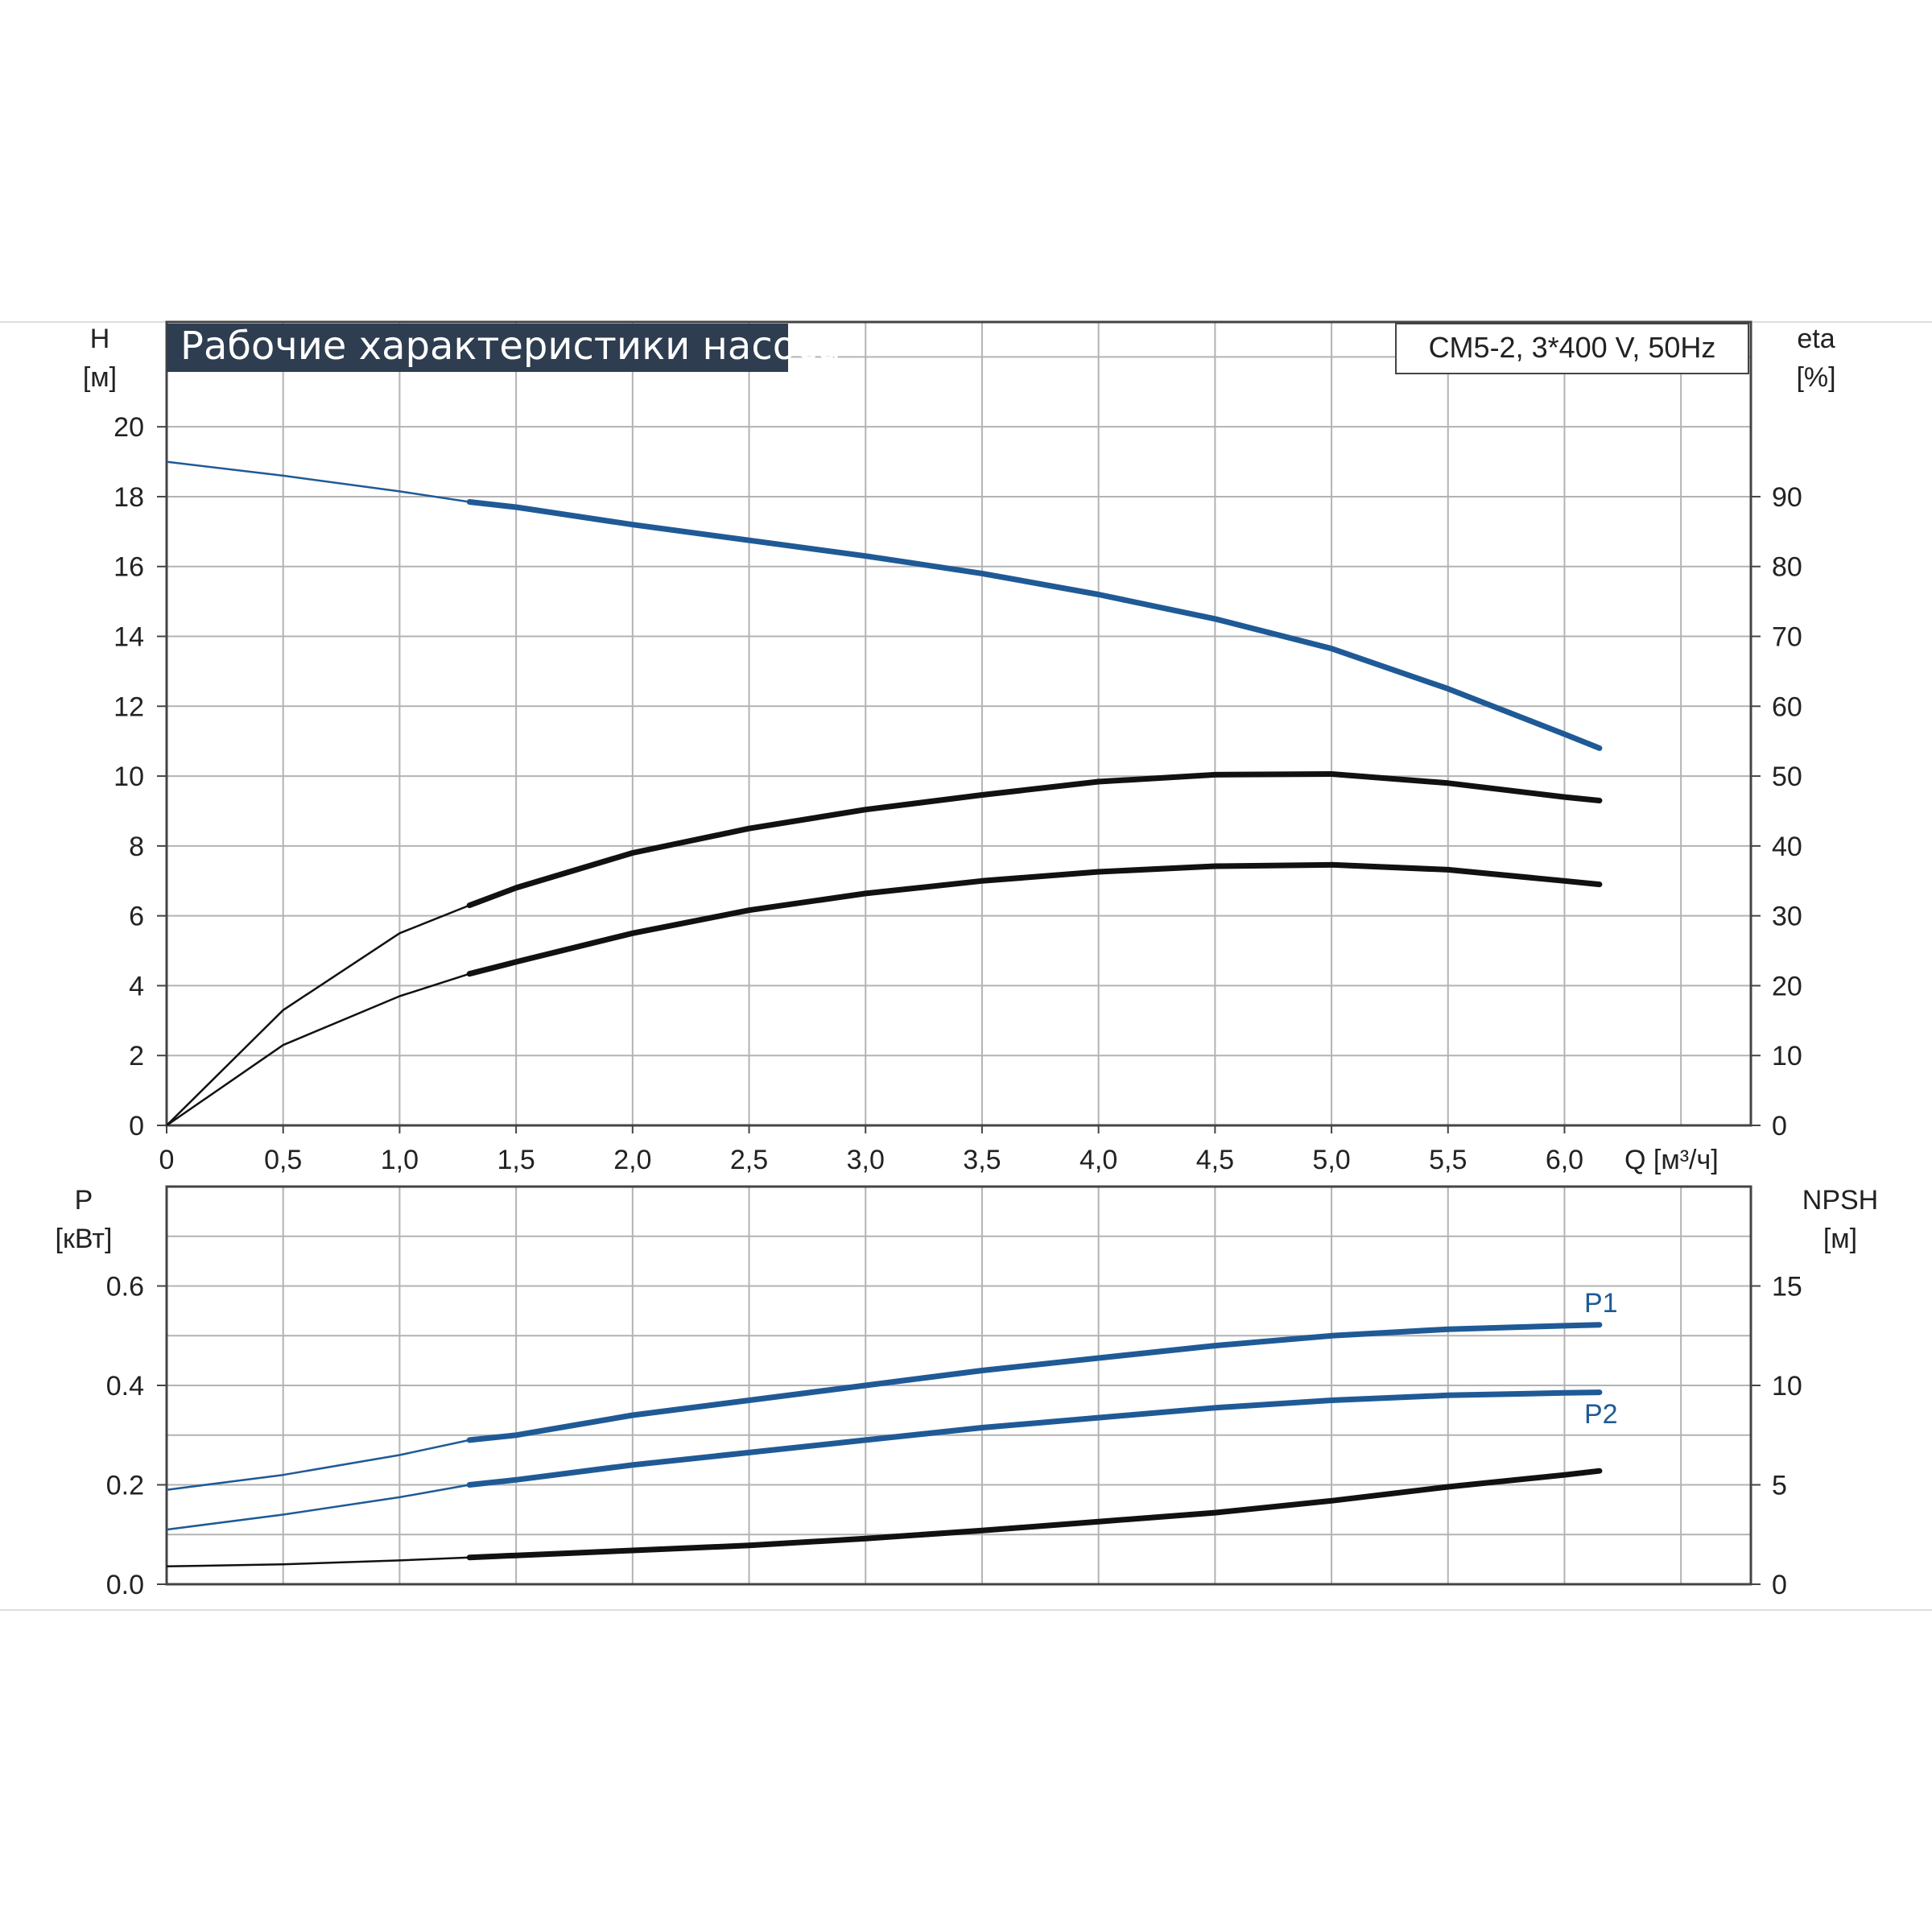  I want to click on top-y-right-tick-label: 40, so click(1787, 847).